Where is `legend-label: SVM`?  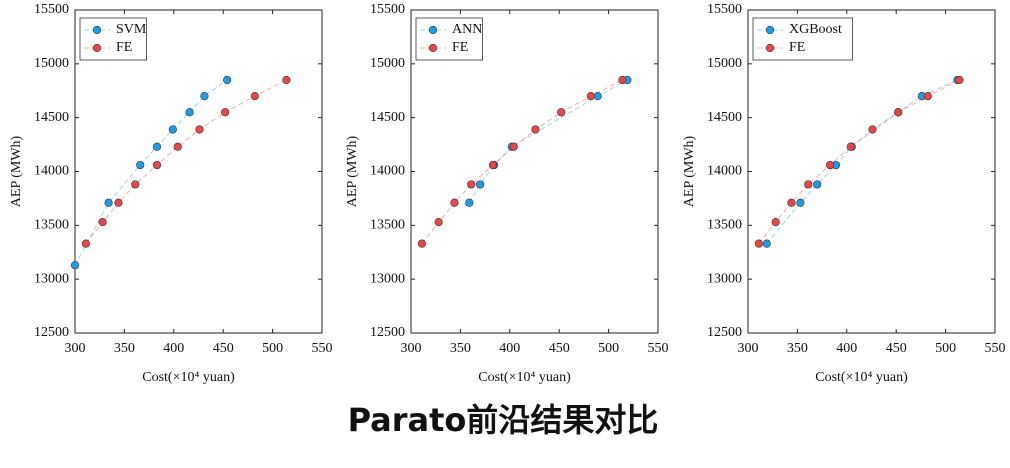
legend-label: SVM is located at coordinates (131, 29).